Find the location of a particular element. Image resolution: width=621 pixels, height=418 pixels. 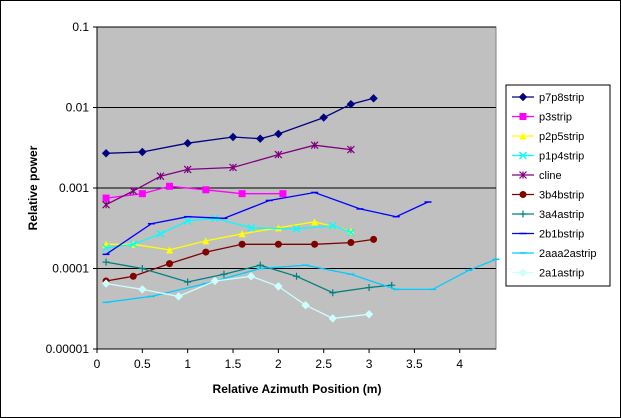

legend-label: p1p4strip is located at coordinates (561, 157).